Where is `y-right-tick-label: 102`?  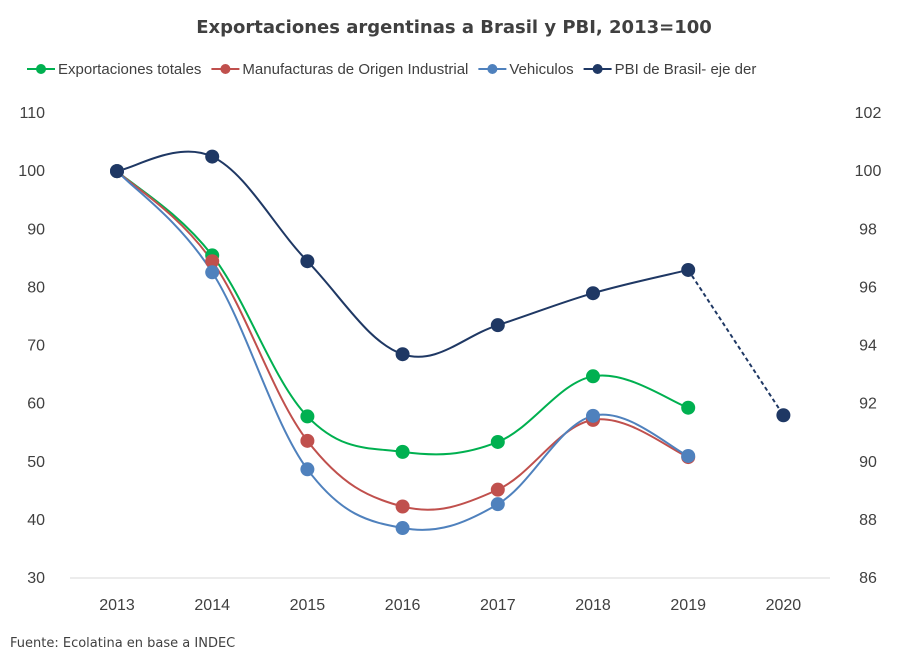 y-right-tick-label: 102 is located at coordinates (868, 113).